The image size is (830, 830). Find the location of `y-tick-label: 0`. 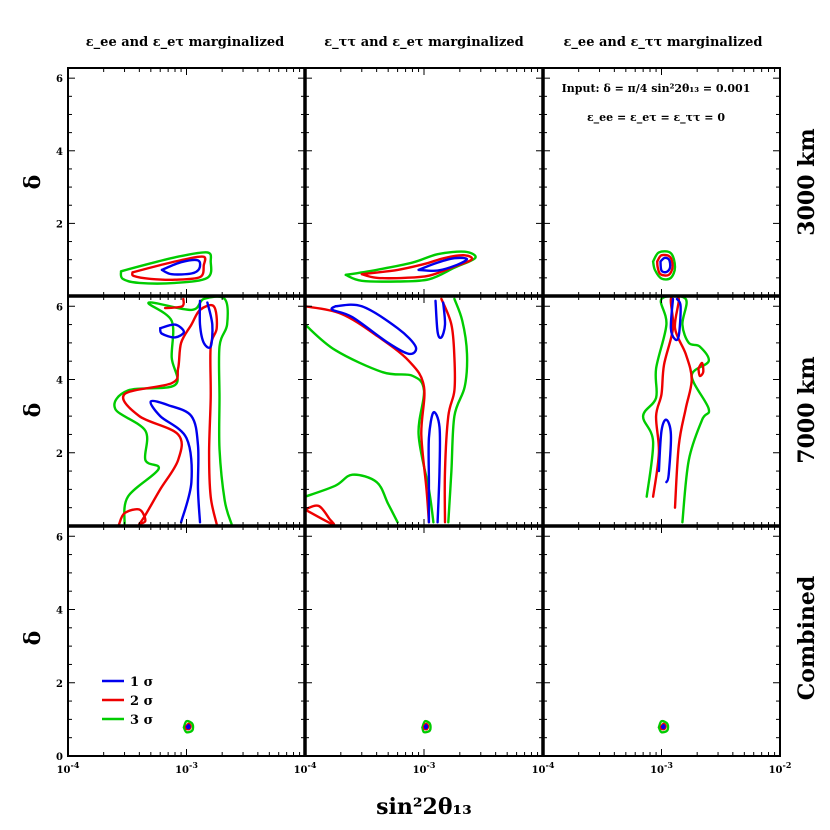

y-tick-label: 0 is located at coordinates (59, 757).